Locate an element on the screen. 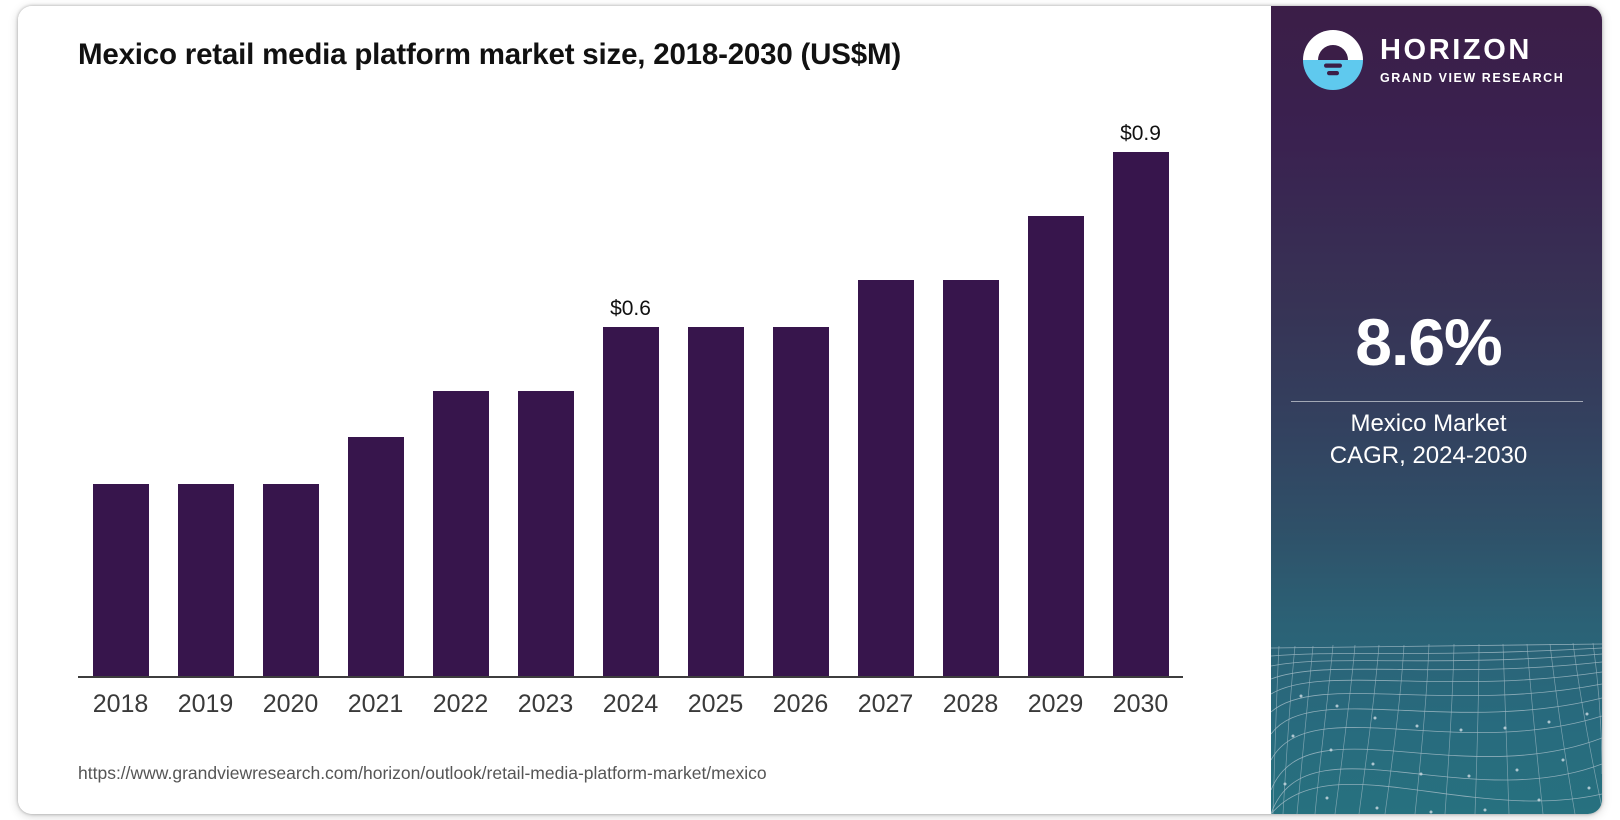 The width and height of the screenshot is (1620, 820). wireframe-terrain-mesh is located at coordinates (1436, 728).